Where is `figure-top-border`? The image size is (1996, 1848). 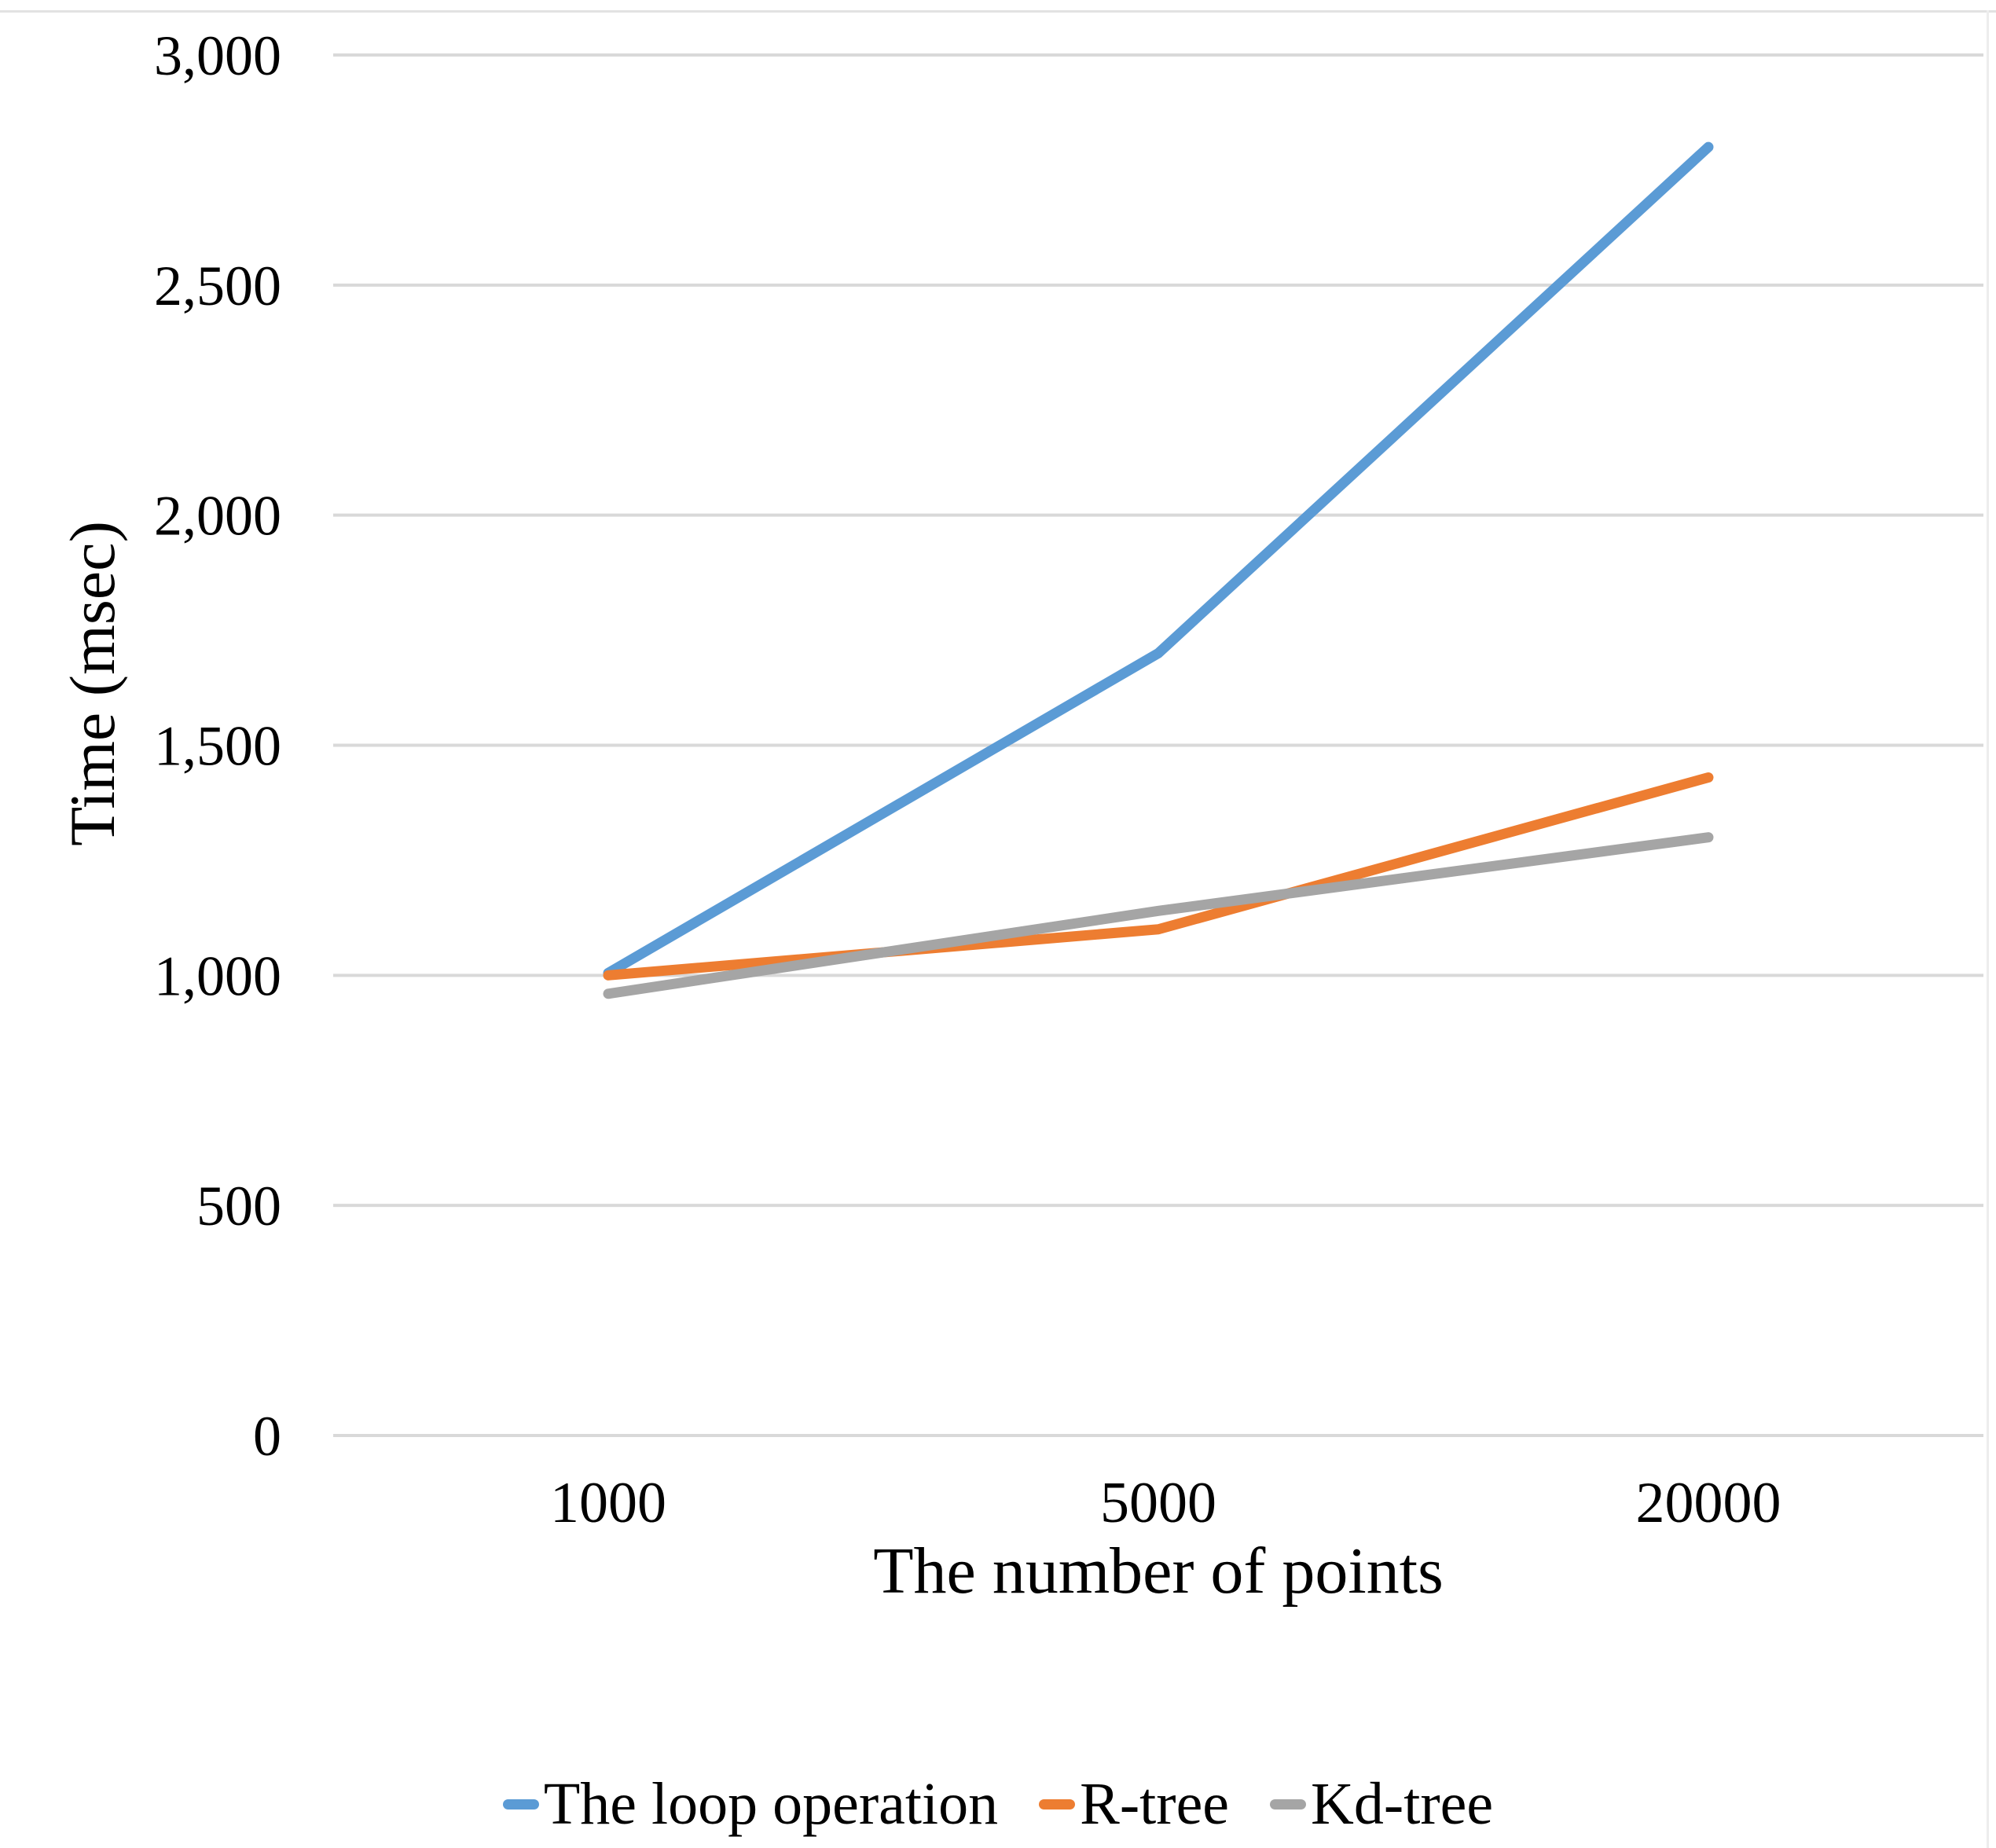 figure-top-border is located at coordinates (998, 11).